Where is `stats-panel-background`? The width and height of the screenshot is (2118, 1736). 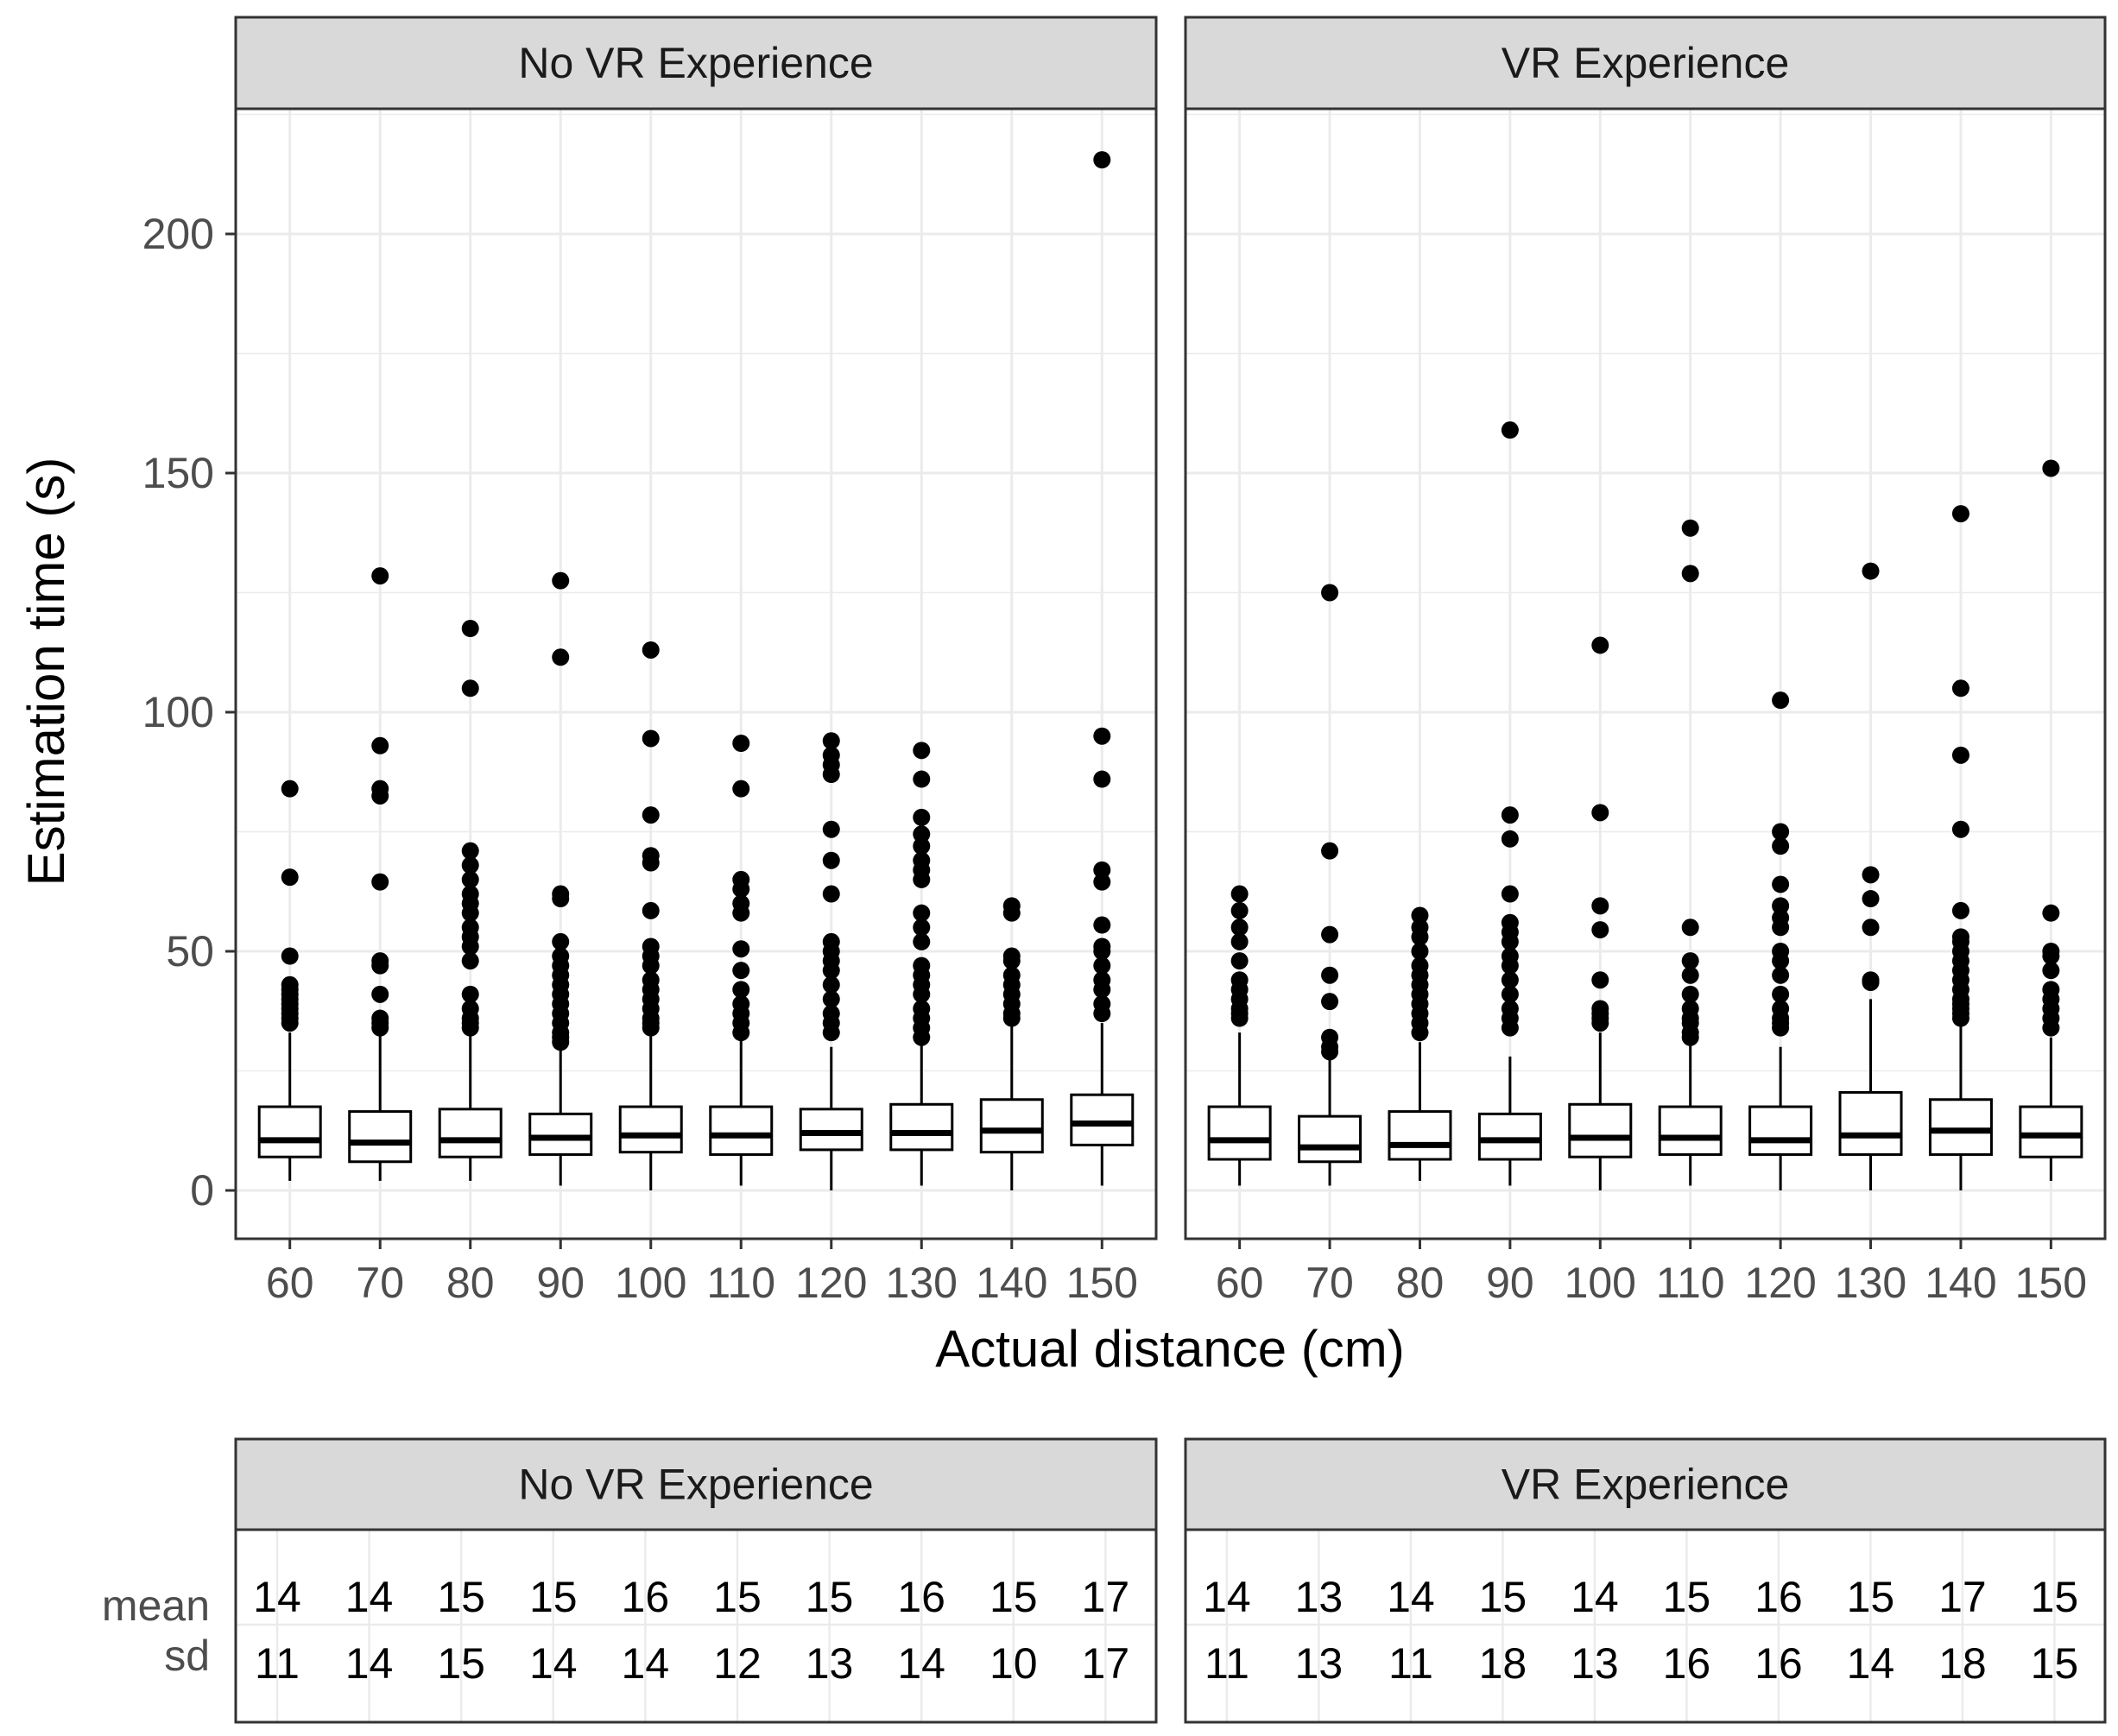
stats-panel-background is located at coordinates (1645, 1626).